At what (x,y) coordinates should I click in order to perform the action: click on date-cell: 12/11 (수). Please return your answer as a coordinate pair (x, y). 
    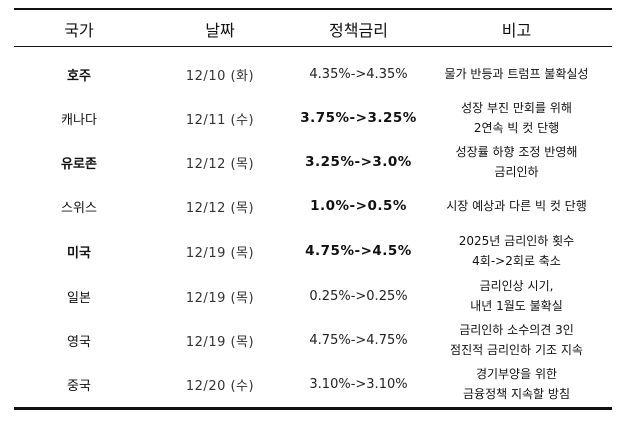
    Looking at the image, I should click on (220, 120).